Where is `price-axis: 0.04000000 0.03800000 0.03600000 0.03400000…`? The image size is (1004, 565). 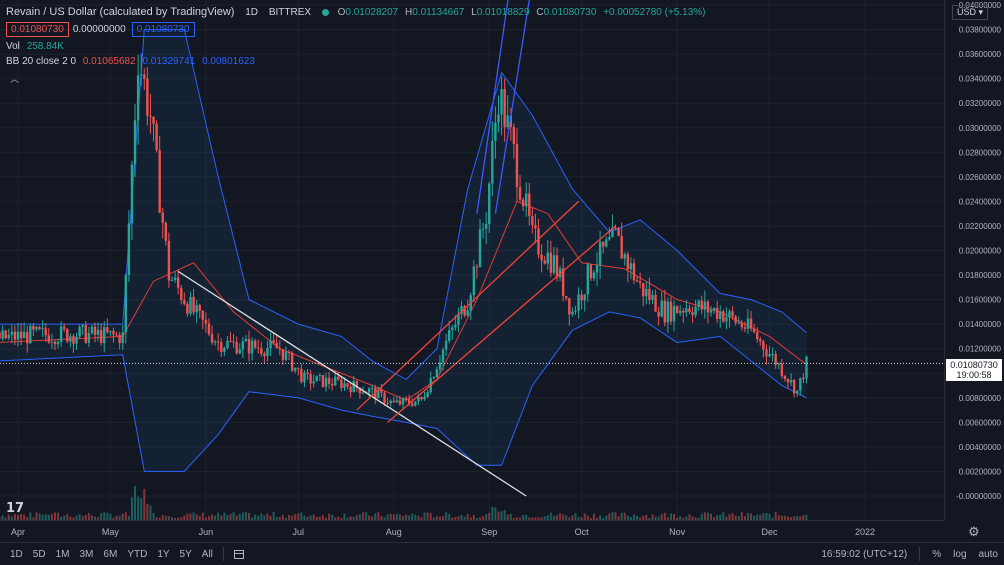
price-axis: 0.04000000 0.03800000 0.03600000 0.03400000… is located at coordinates (974, 260).